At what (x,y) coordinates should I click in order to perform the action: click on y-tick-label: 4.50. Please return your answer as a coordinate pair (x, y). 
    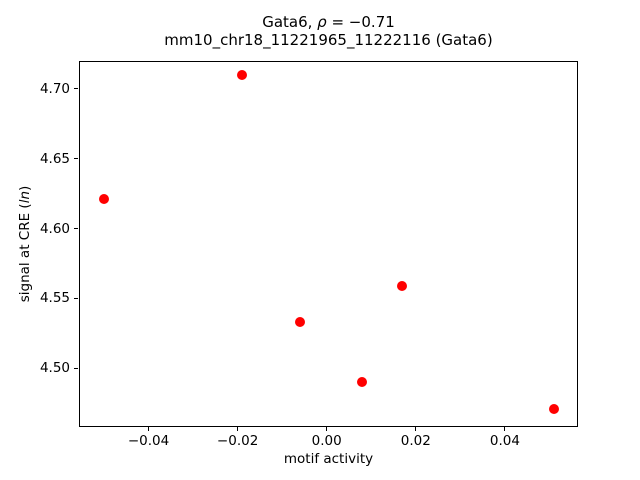
    Looking at the image, I should click on (54, 368).